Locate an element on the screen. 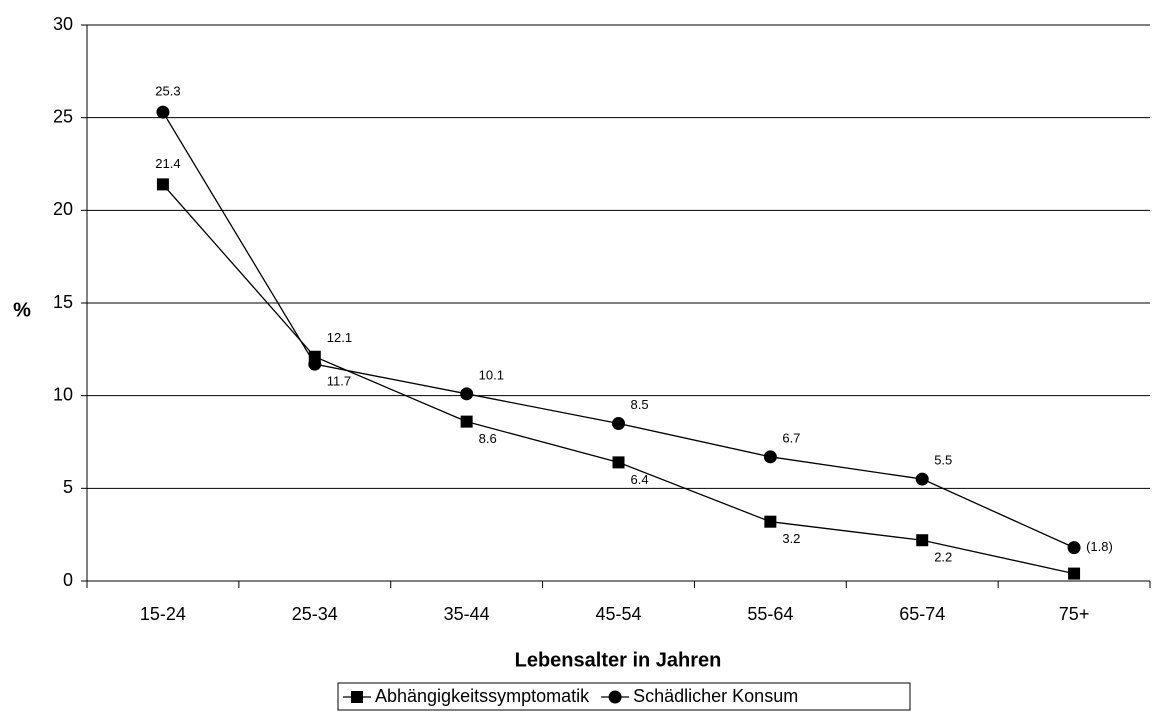  x-axis-label: Lebensalter in Jahren is located at coordinates (618, 660).